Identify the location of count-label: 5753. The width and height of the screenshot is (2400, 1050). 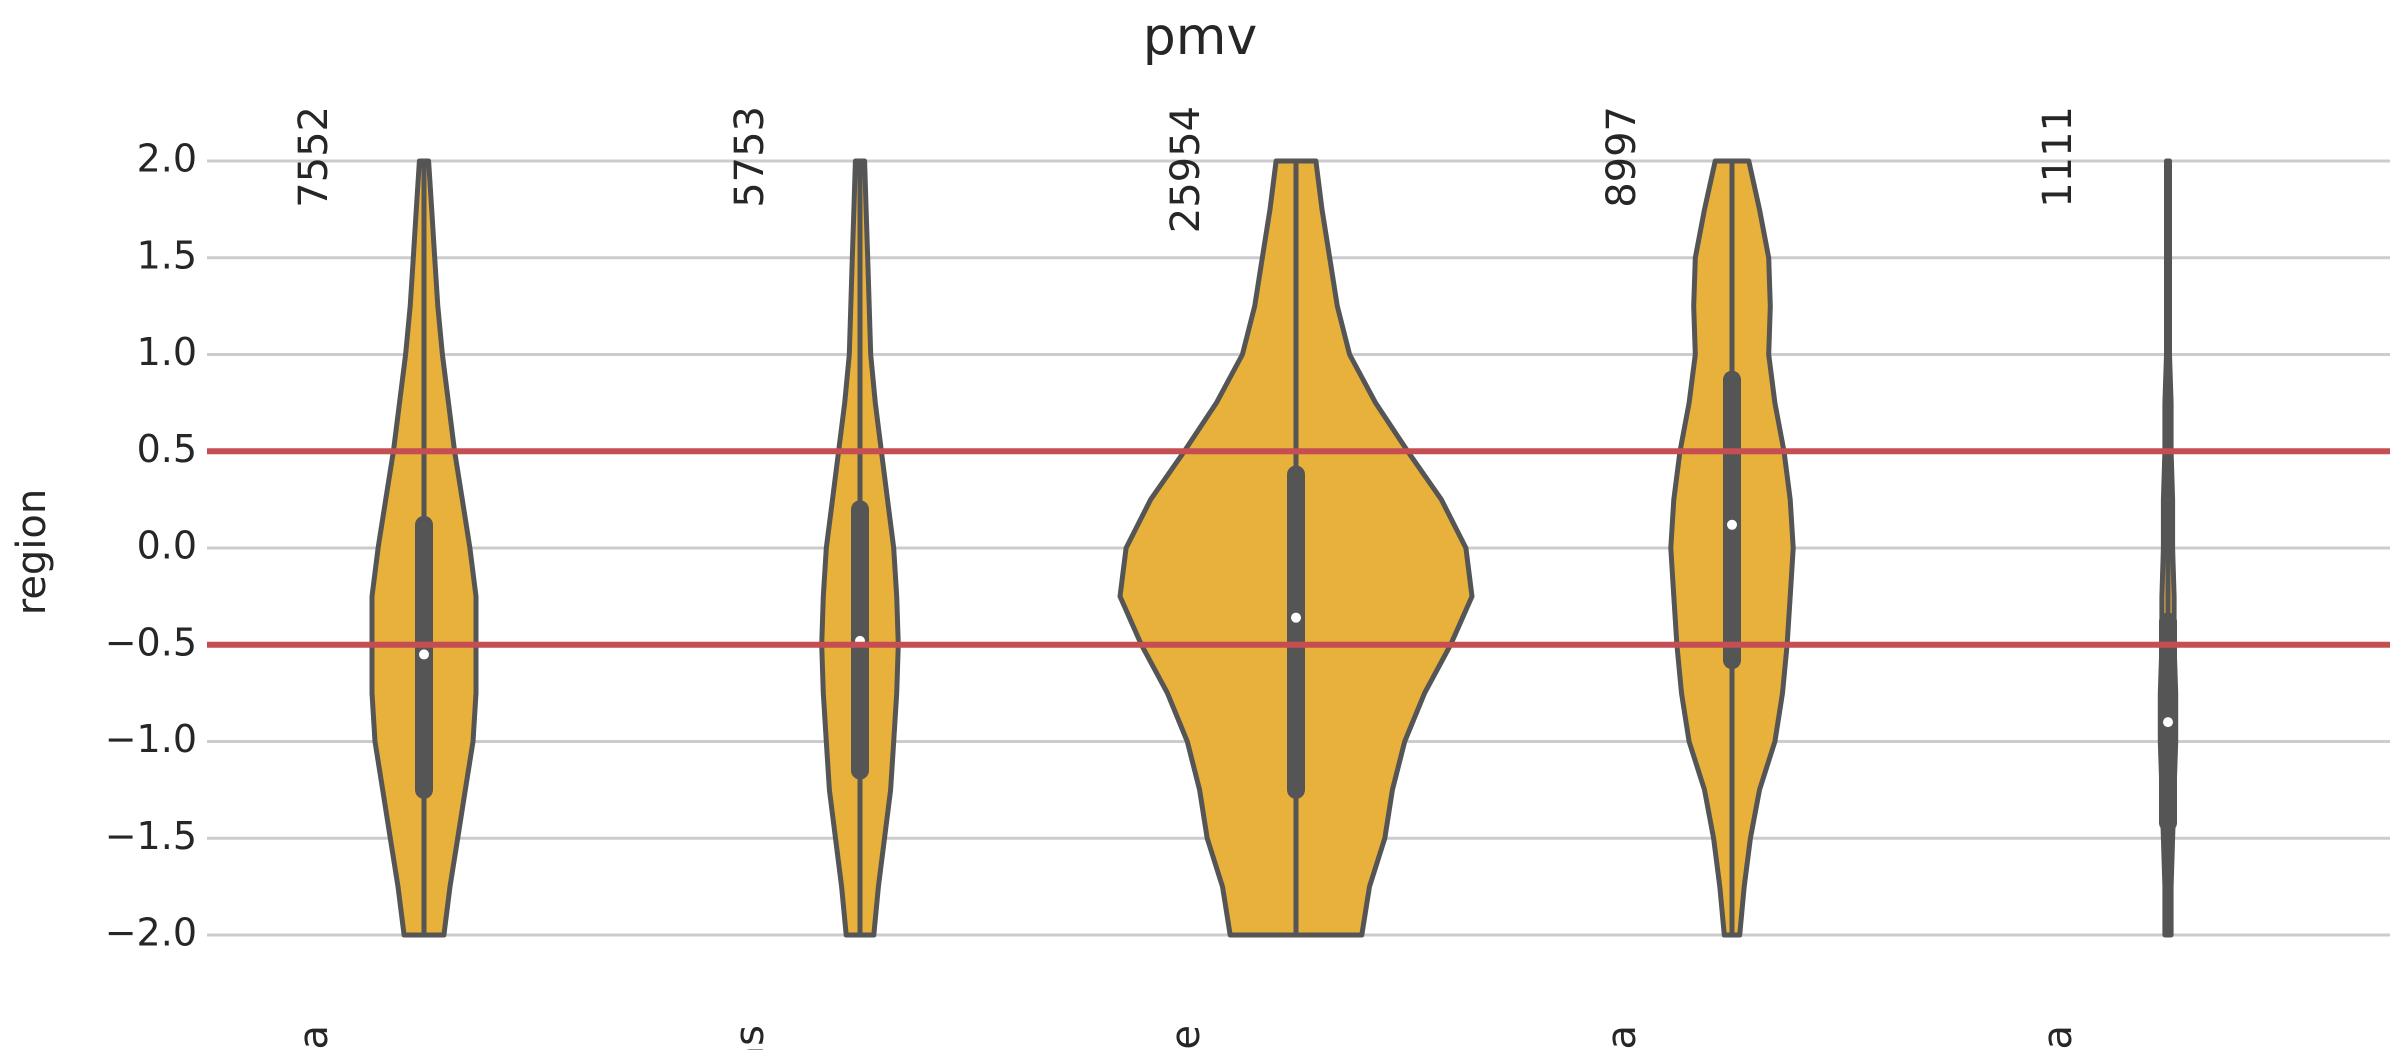
(750, 157).